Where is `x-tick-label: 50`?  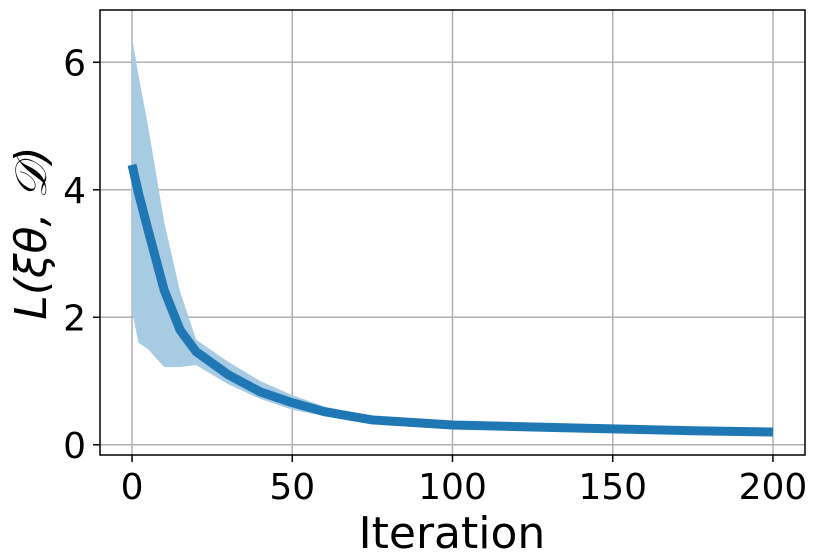 x-tick-label: 50 is located at coordinates (292, 487).